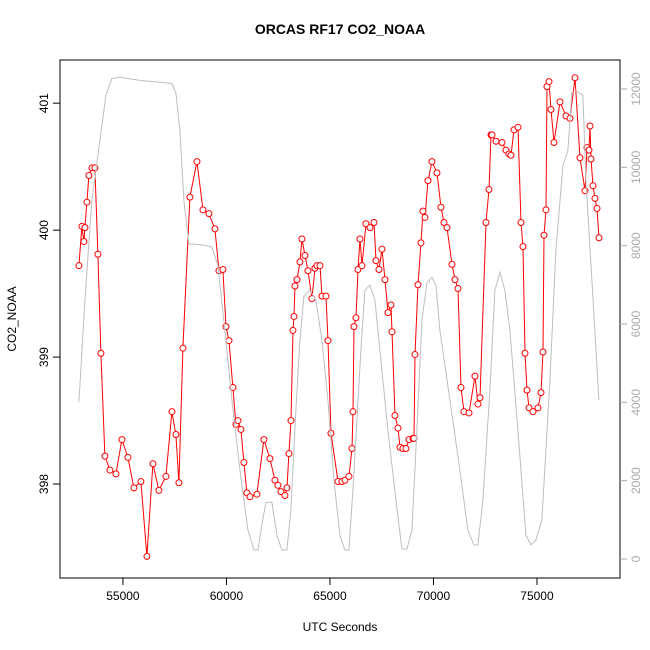 Image resolution: width=650 pixels, height=650 pixels. What do you see at coordinates (44, 103) in the screenshot?
I see `y-tick-label: 401` at bounding box center [44, 103].